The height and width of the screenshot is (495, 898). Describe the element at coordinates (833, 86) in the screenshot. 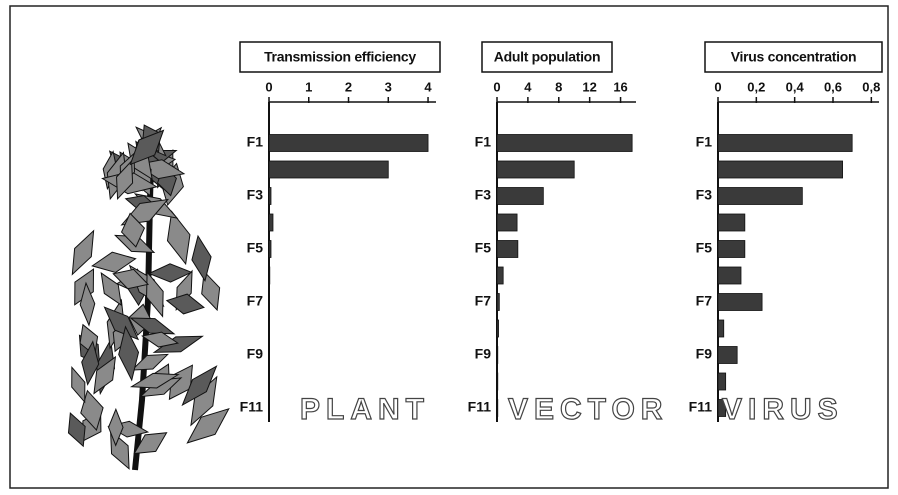

I see `x-tick-label: 0,6` at that location.